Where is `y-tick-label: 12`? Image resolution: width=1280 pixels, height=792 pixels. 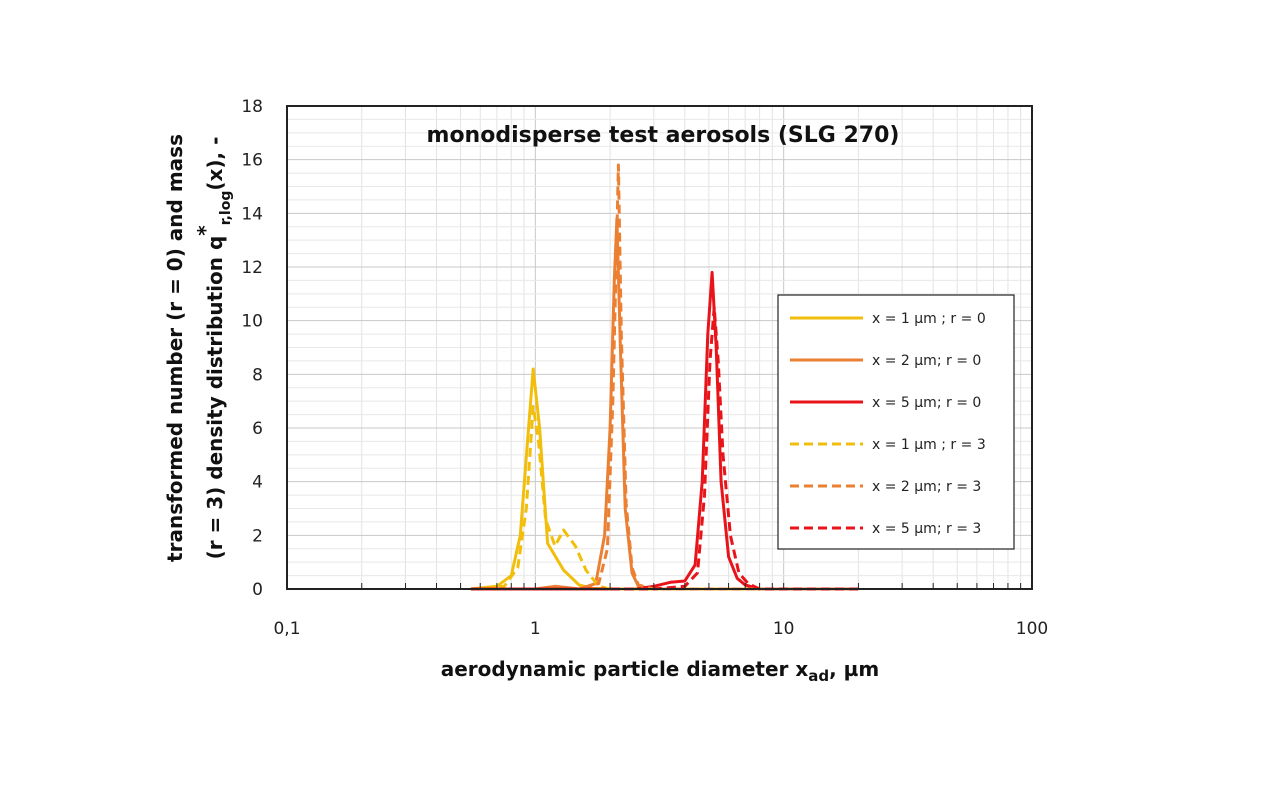 y-tick-label: 12 is located at coordinates (252, 268).